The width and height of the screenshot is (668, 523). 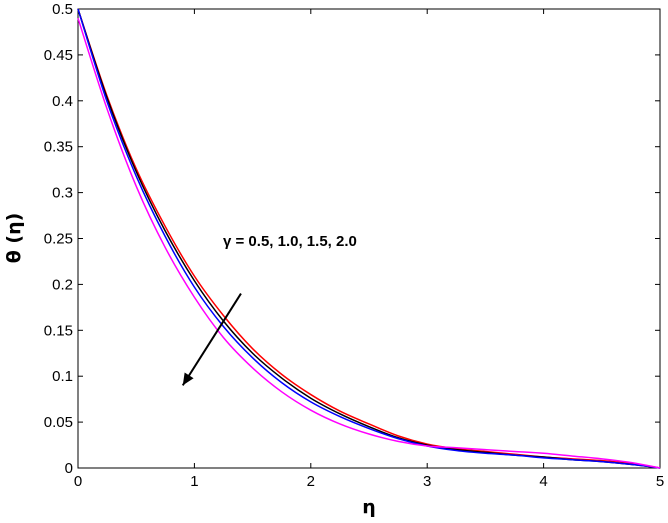 I want to click on x-tick-label: 5, so click(x=660, y=481).